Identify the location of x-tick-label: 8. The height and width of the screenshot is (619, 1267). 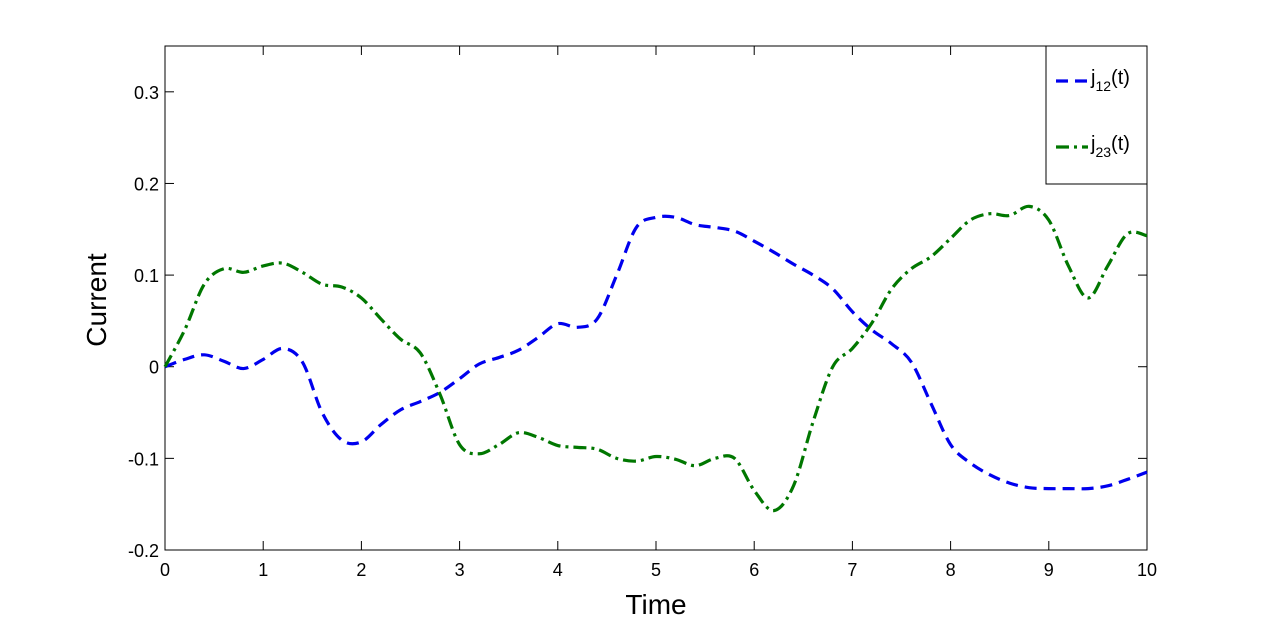
(951, 570).